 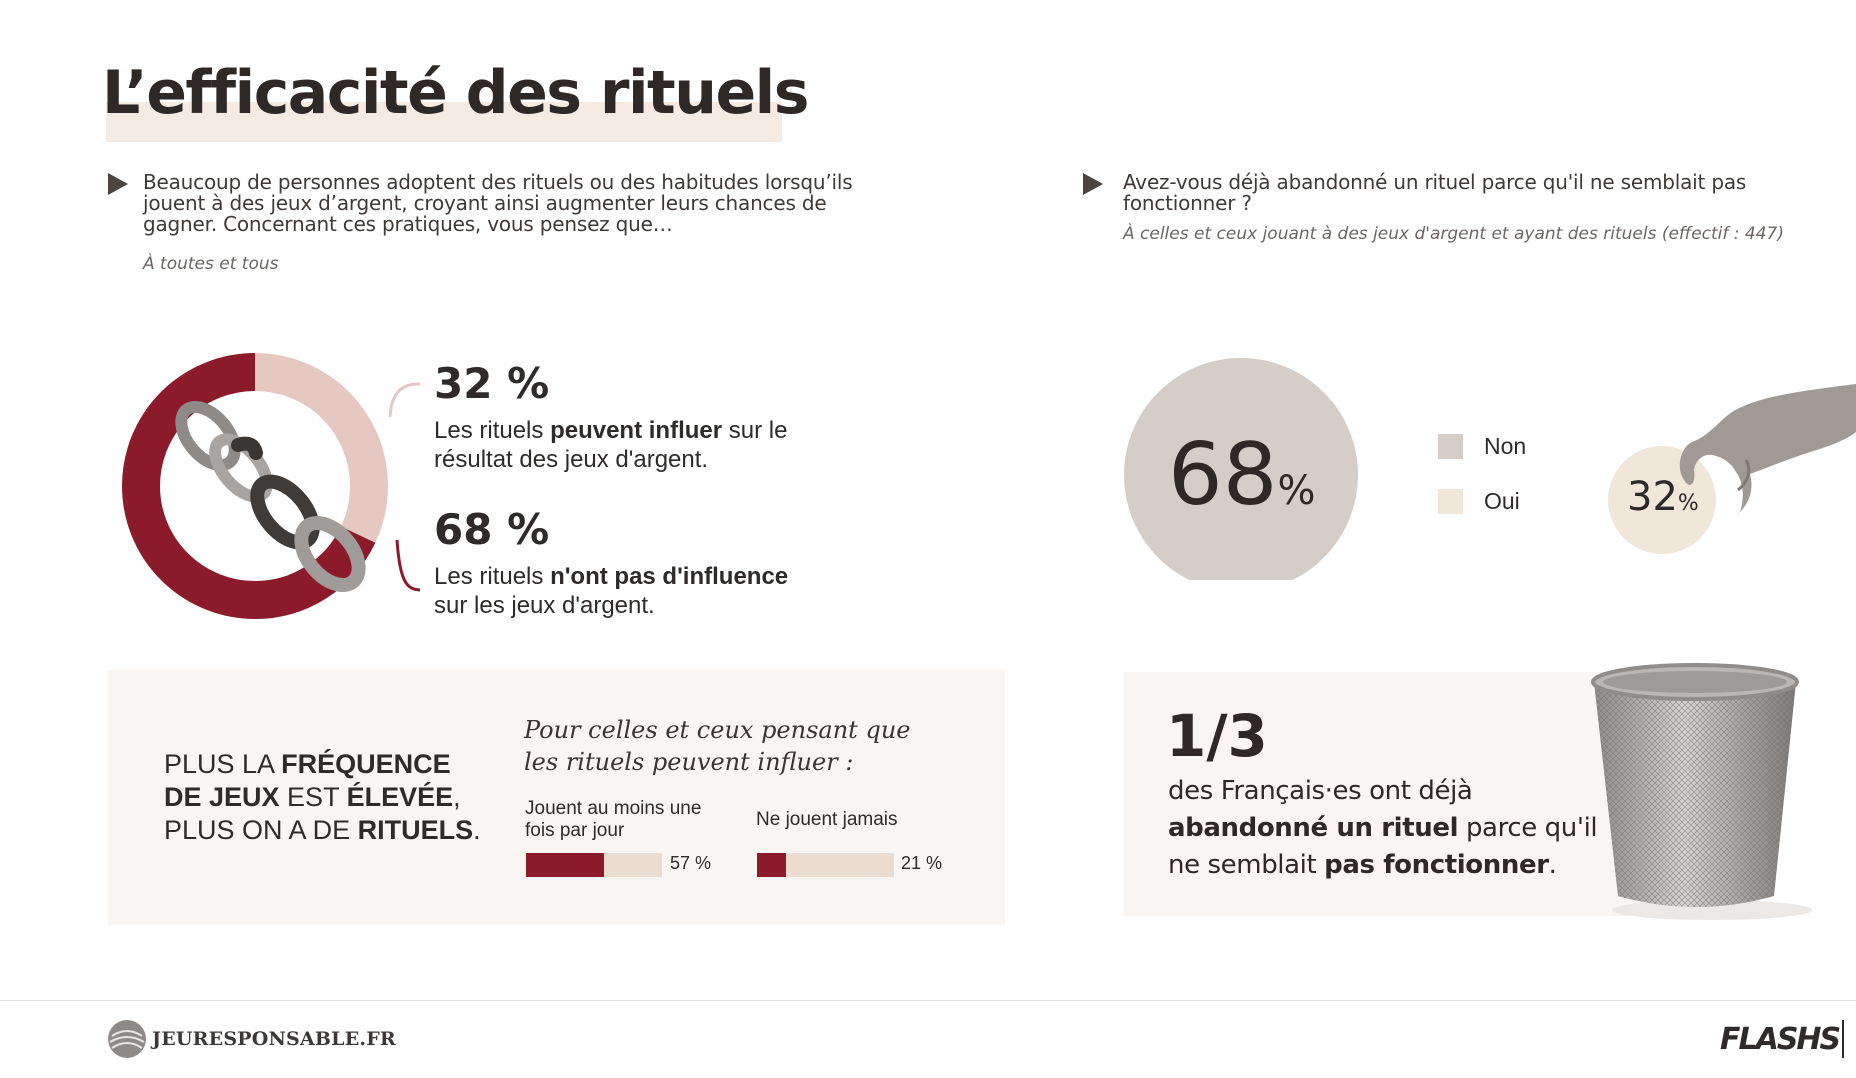 I want to click on footer-divider, so click(x=928, y=1000).